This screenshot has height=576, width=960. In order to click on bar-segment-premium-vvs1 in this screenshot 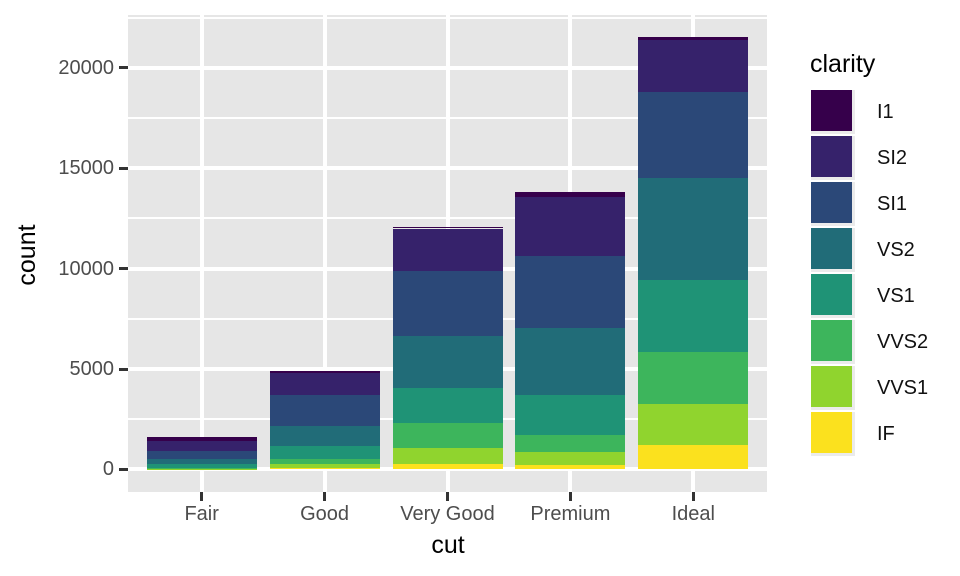, I will do `click(570, 458)`.